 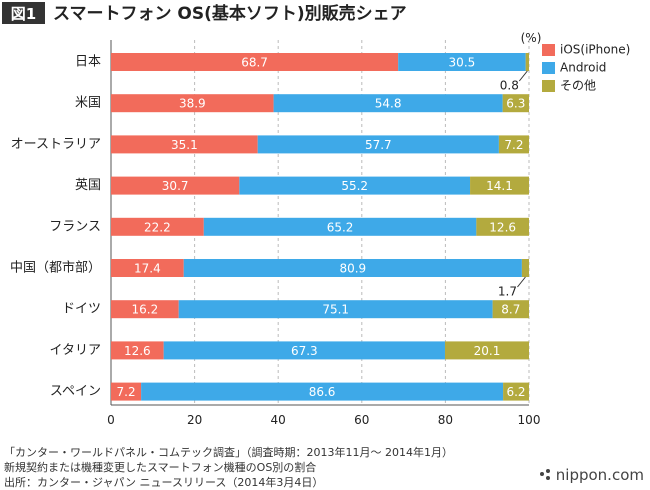 I want to click on data-label: 35.1, so click(x=184, y=145).